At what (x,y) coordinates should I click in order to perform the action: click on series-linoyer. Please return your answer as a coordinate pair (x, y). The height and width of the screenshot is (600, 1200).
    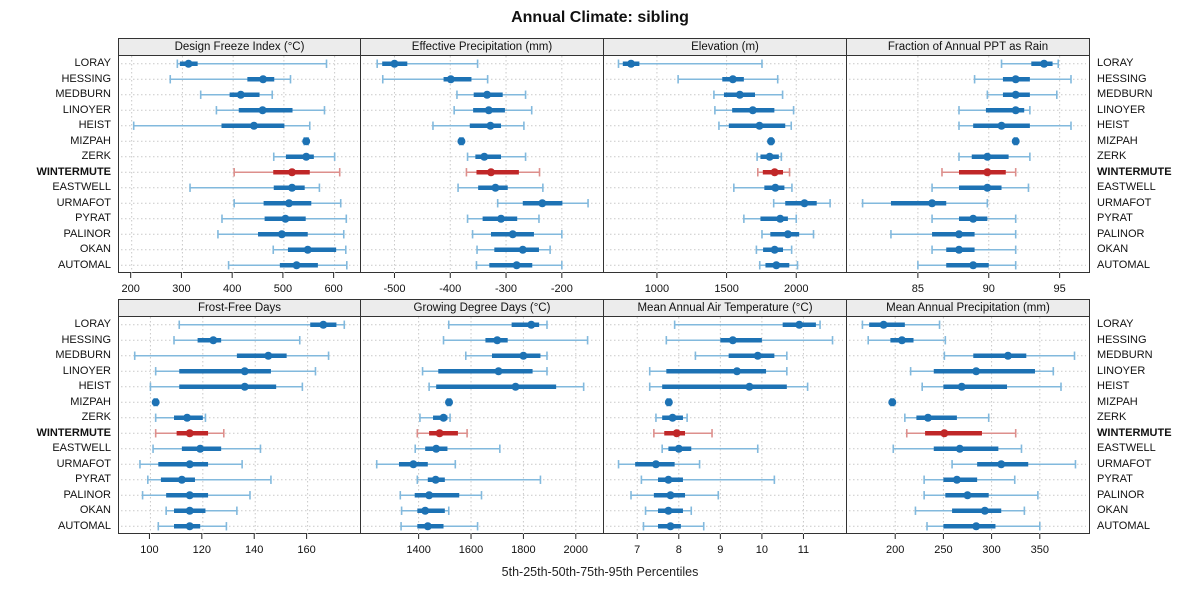
    Looking at the image, I should click on (484, 371).